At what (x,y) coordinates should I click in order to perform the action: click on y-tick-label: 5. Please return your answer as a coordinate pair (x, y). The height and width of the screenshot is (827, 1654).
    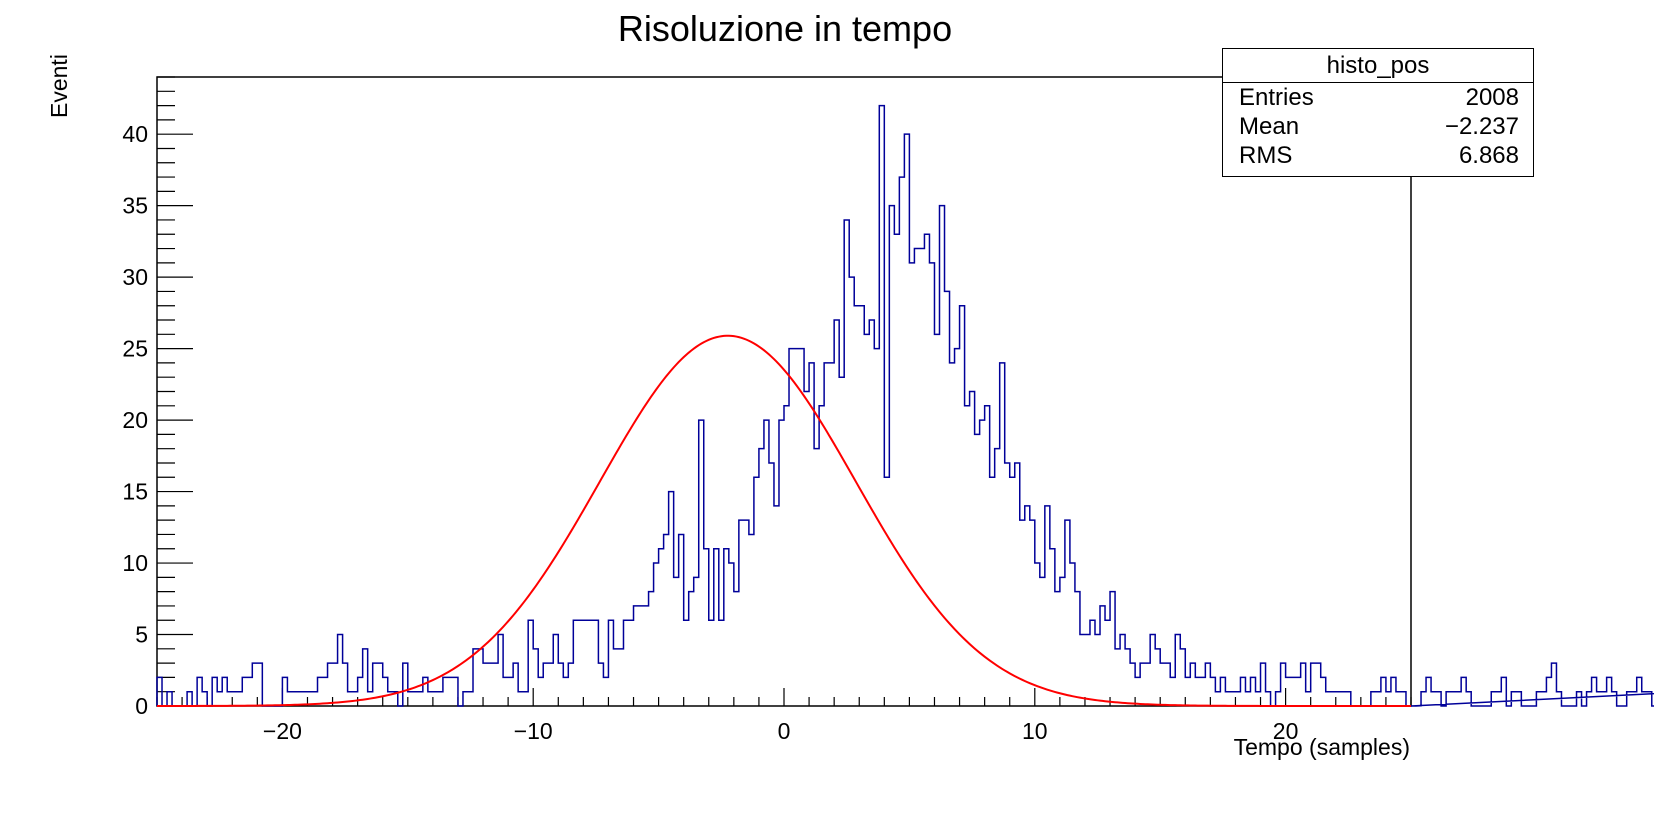
    Looking at the image, I should click on (141, 635).